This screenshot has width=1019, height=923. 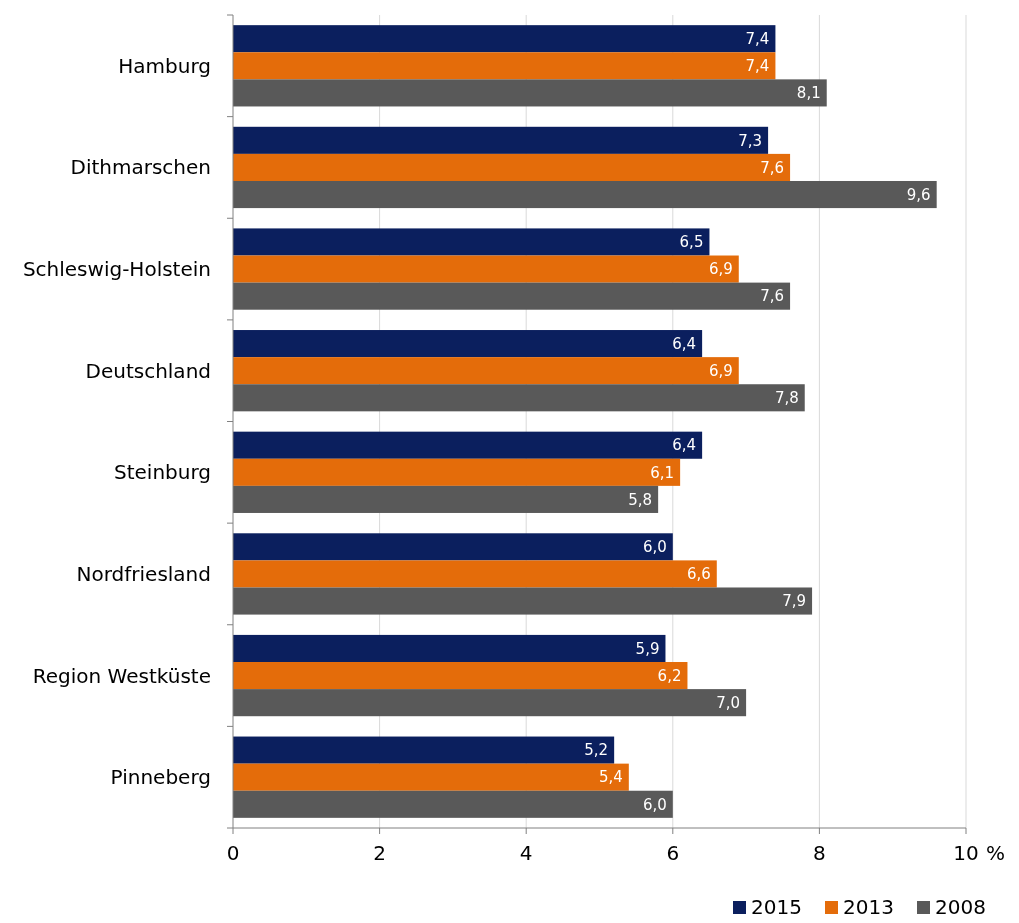 I want to click on y-tick-label: Pinneberg, so click(x=160, y=777).